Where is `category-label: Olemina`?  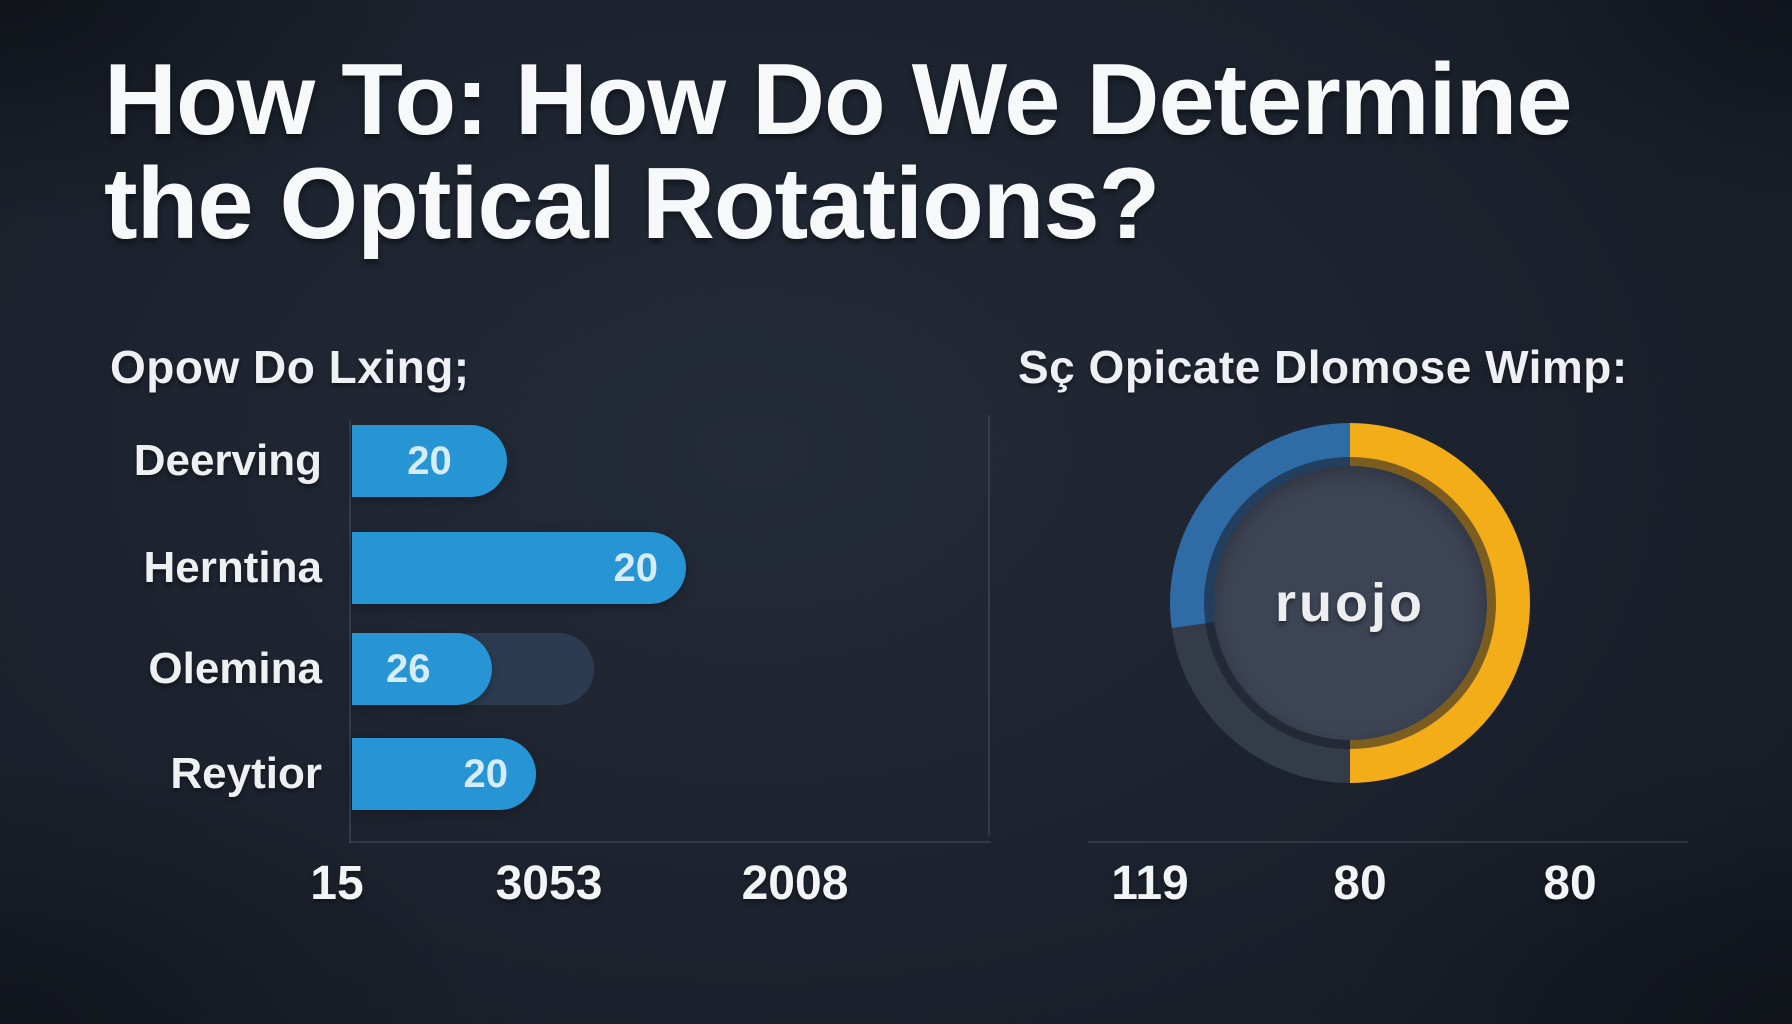 category-label: Olemina is located at coordinates (235, 668).